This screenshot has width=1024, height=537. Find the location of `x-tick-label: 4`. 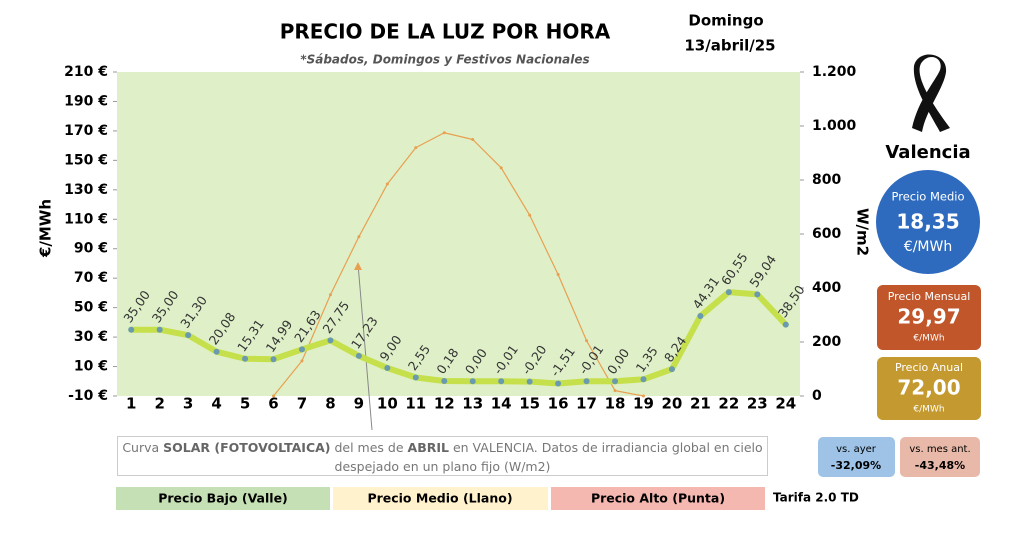

x-tick-label: 4 is located at coordinates (216, 404).